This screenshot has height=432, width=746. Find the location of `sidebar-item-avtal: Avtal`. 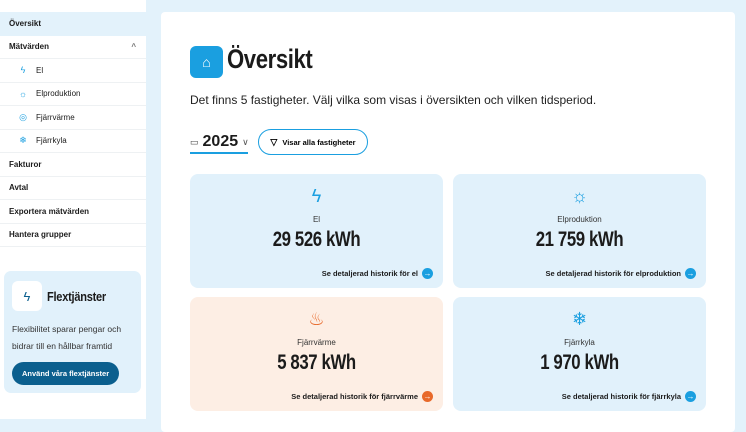

sidebar-item-avtal: Avtal is located at coordinates (73, 188).